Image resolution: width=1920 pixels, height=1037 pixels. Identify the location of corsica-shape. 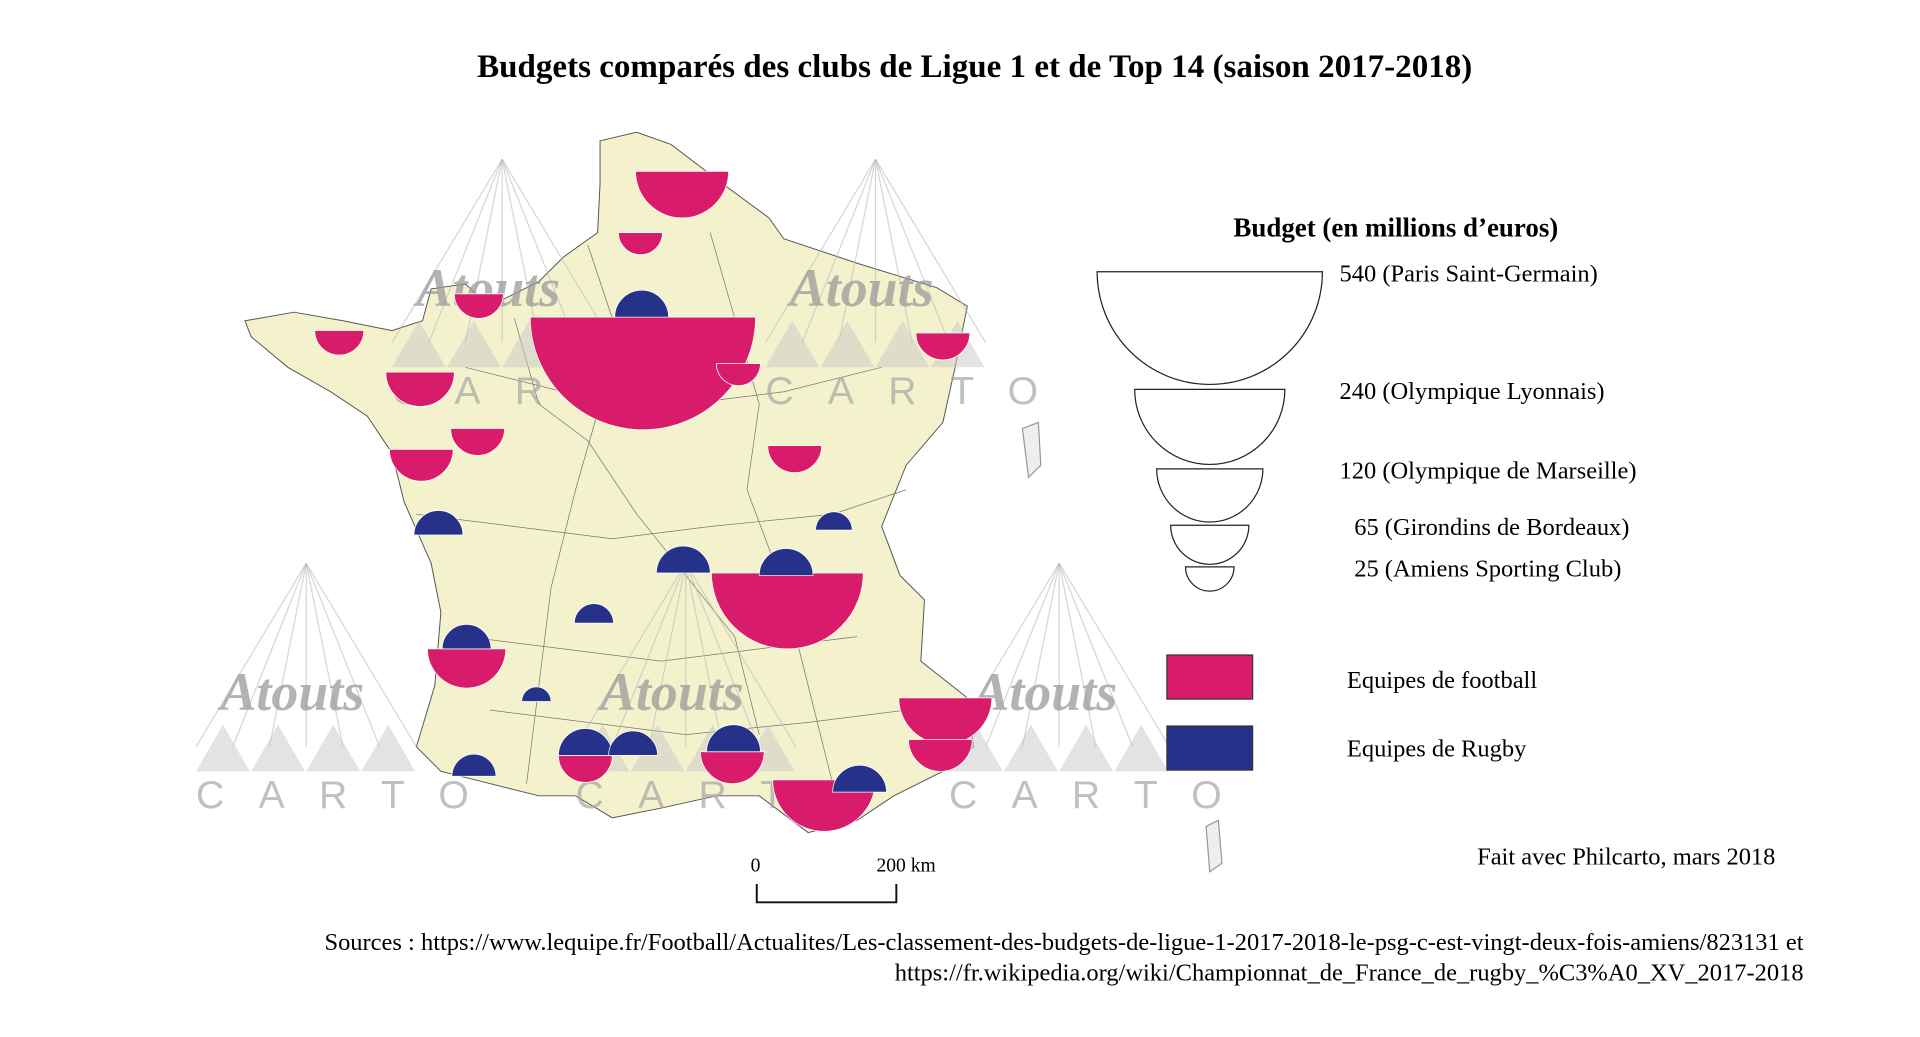
(1122, 647).